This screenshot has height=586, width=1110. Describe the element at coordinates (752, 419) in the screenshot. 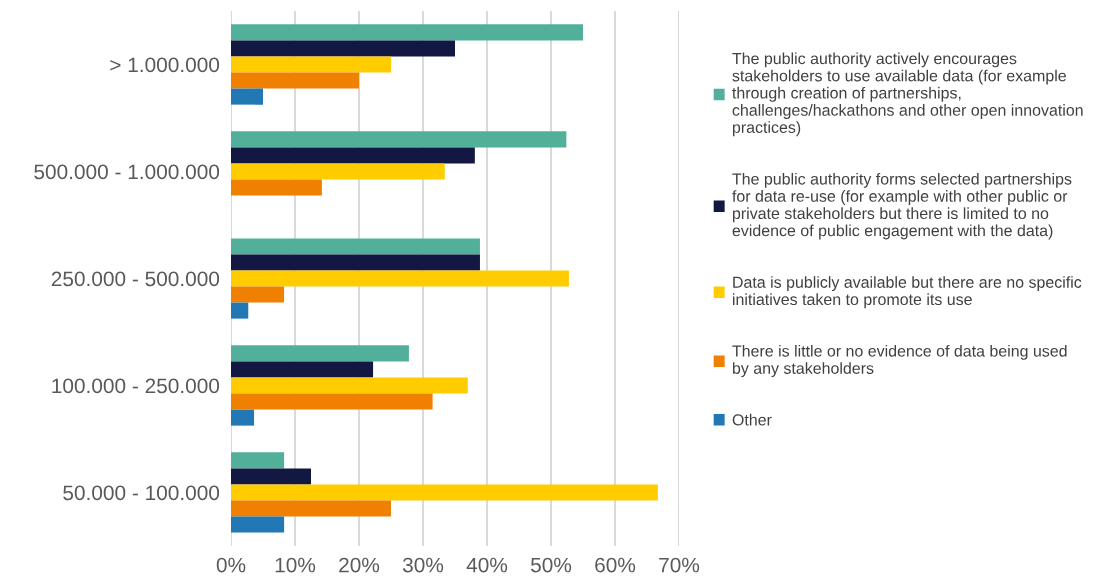

I see `legend-label: Other` at that location.